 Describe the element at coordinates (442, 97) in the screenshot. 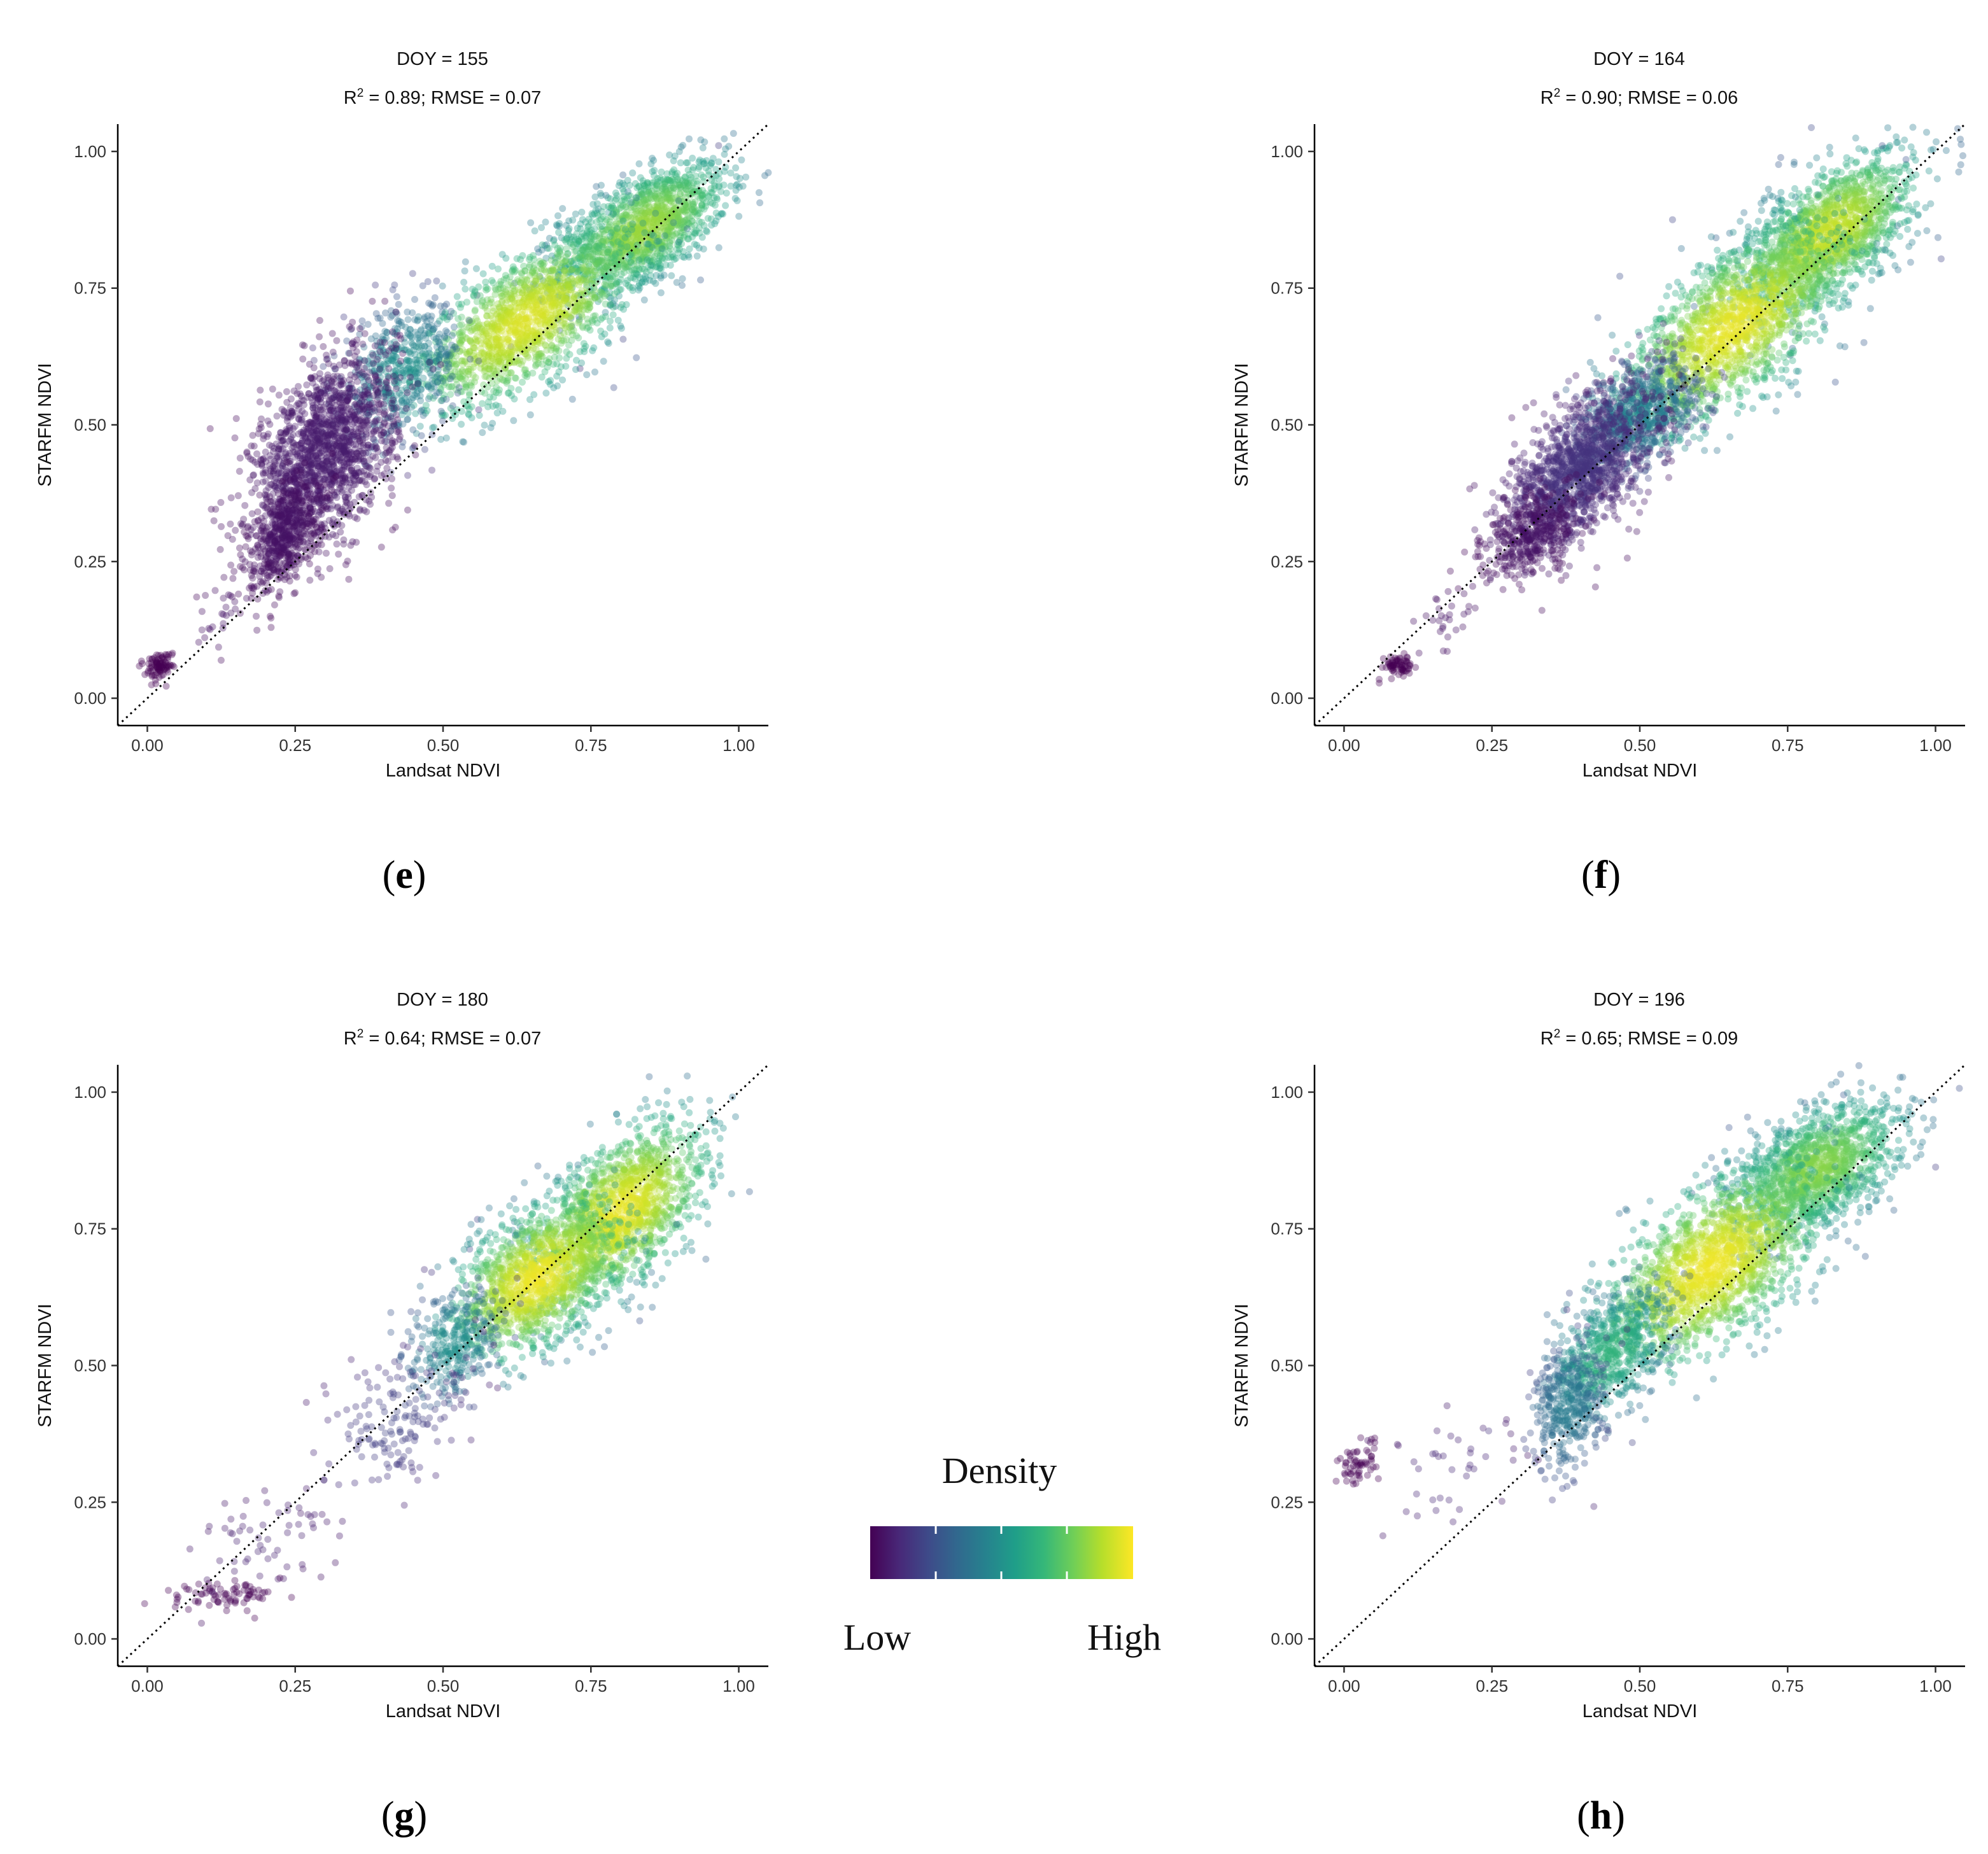

I see `panel-stats: R2 = 0.89; RMSE = 0.07` at that location.